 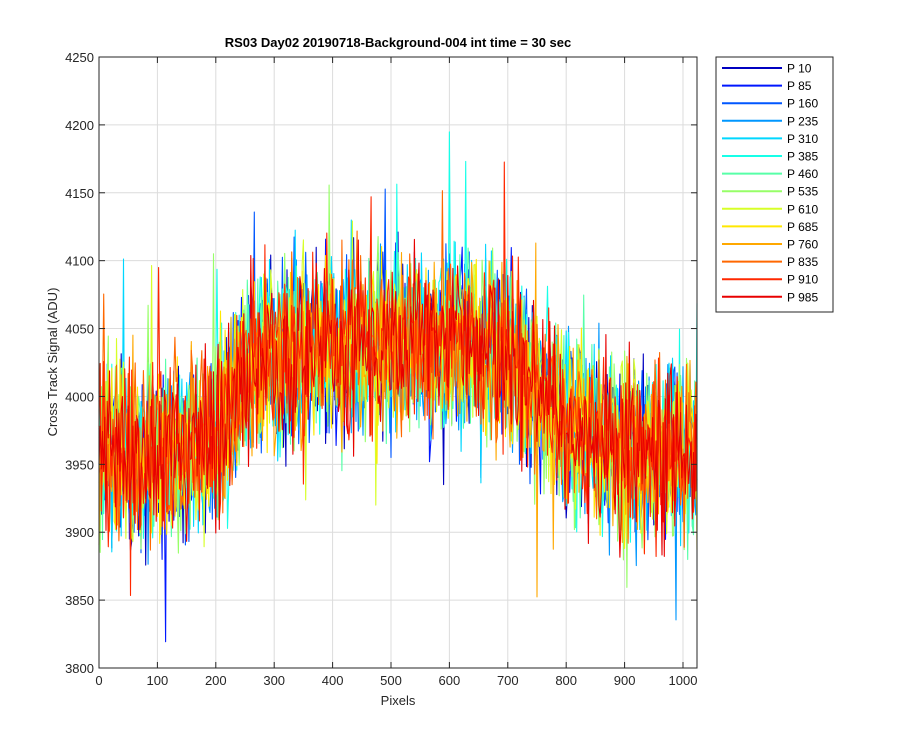 I want to click on y-axis-label: Cross Track Signal (ADU), so click(x=52, y=362).